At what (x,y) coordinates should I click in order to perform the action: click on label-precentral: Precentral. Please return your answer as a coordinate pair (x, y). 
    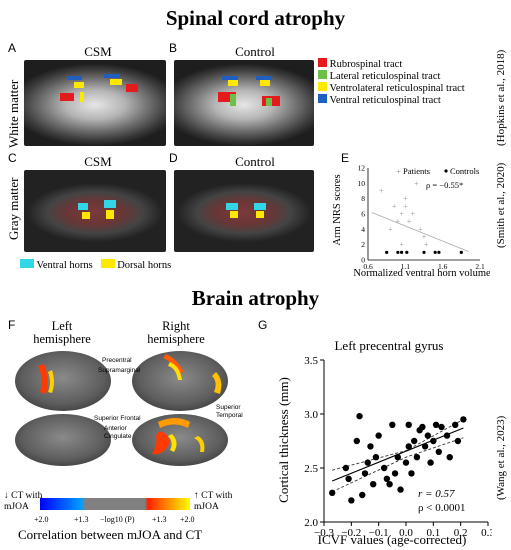
    Looking at the image, I should click on (117, 360).